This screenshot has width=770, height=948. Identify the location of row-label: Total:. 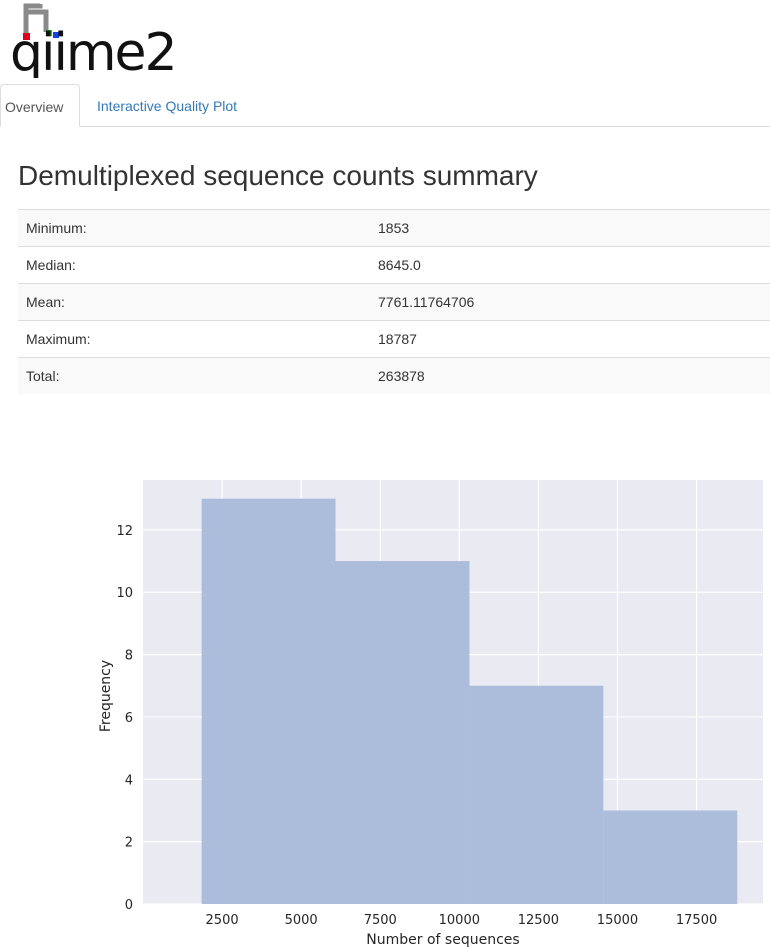
(194, 375).